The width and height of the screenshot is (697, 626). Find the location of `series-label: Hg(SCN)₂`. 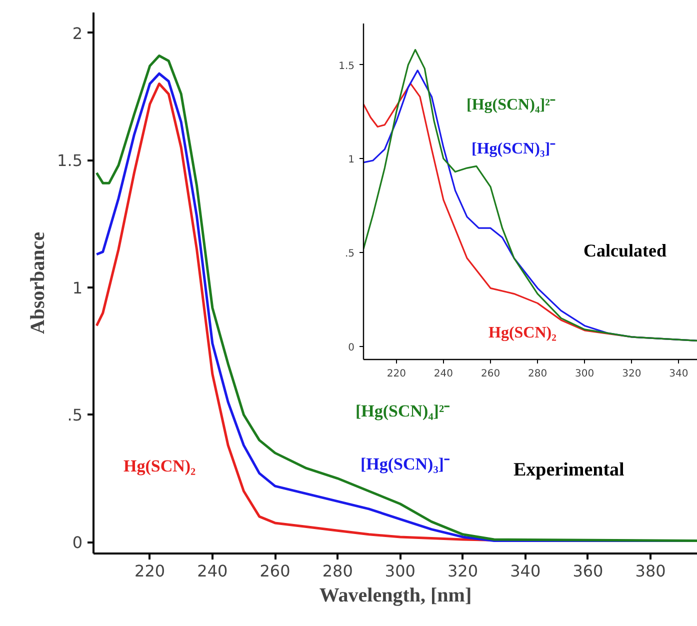

series-label: Hg(SCN)₂ is located at coordinates (522, 333).